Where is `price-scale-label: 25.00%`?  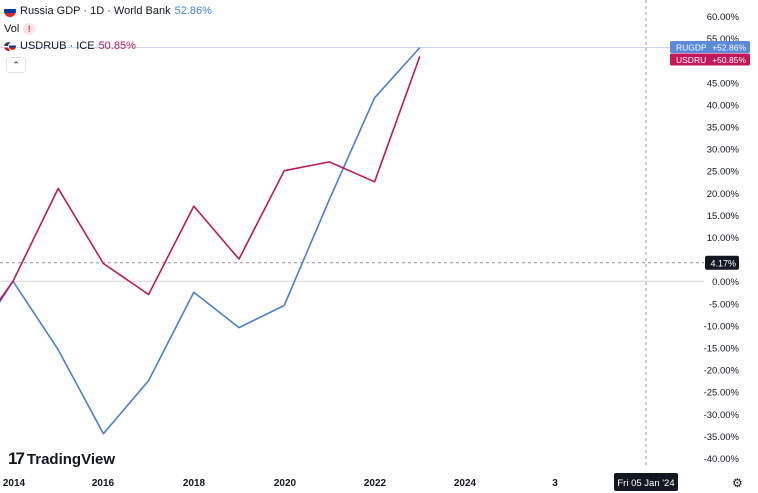
price-scale-label: 25.00% is located at coordinates (723, 172).